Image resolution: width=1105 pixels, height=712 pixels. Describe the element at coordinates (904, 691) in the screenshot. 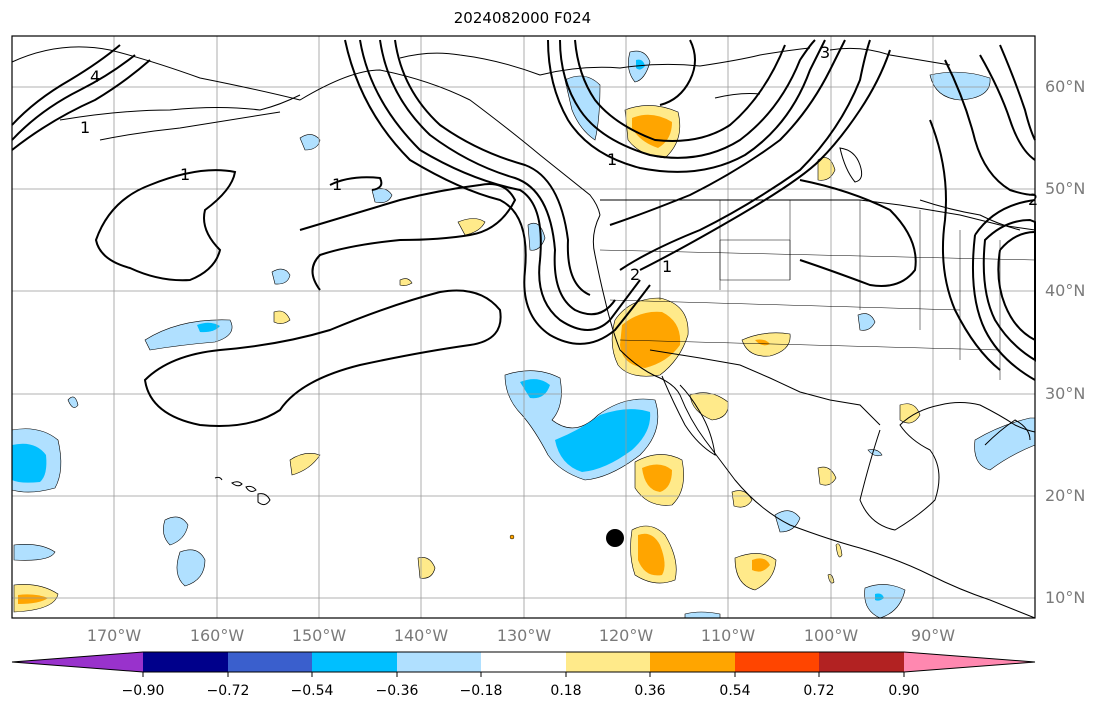

I see `colorbar-tick-label: 0.90` at that location.